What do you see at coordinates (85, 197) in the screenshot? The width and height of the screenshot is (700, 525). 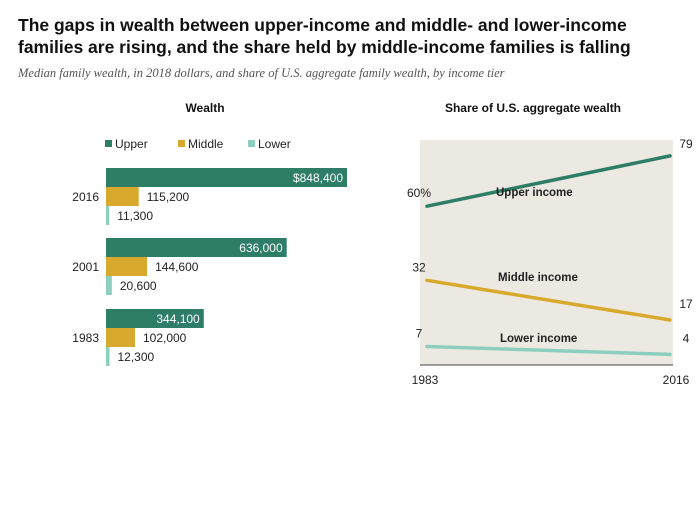 I see `category-label-2016: 2016` at bounding box center [85, 197].